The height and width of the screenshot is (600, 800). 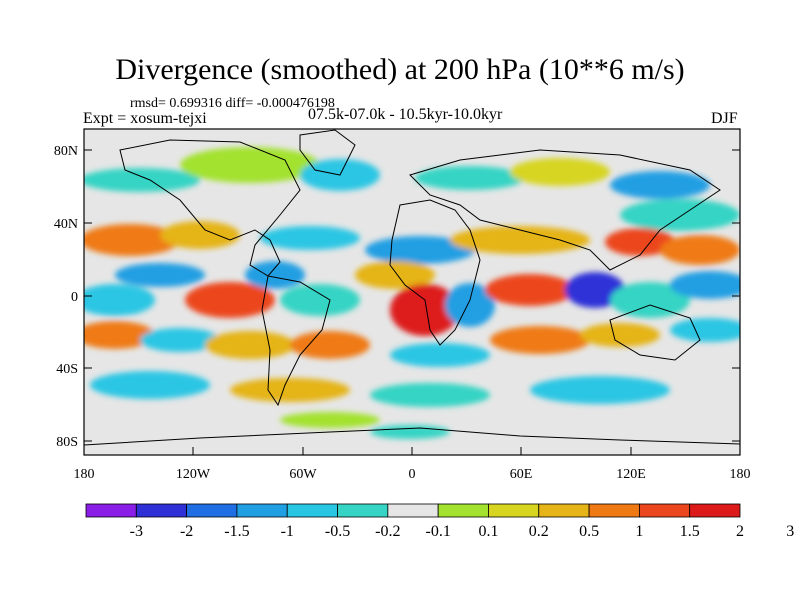 I want to click on lat-label: 0, so click(x=74, y=297).